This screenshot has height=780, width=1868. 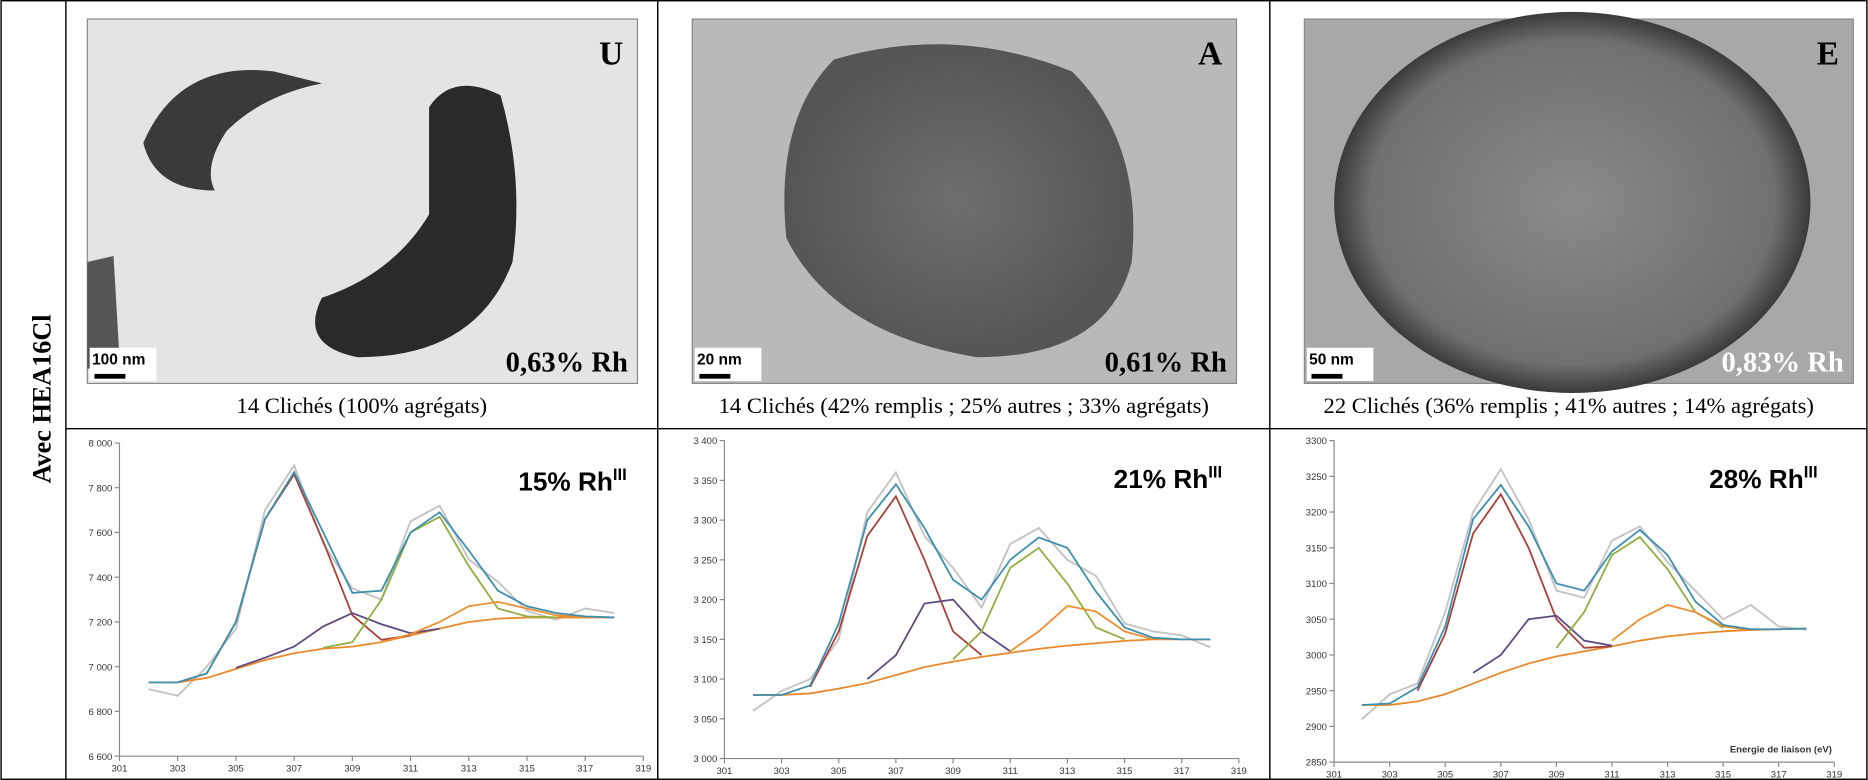 I want to click on panel-letter: U, so click(x=611, y=53).